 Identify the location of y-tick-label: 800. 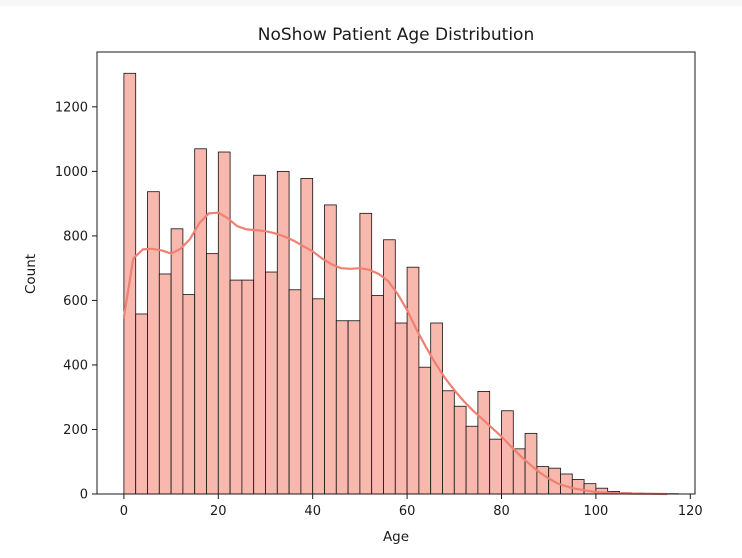
(75, 236).